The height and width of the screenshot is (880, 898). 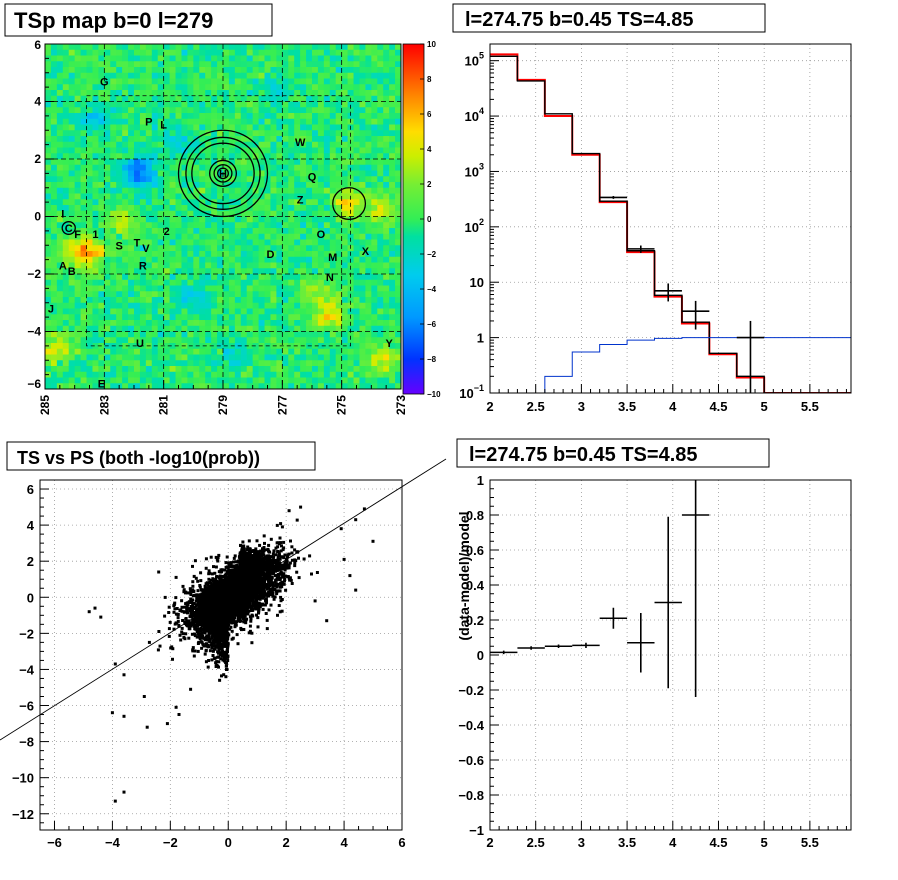 I want to click on y-tick-label: 10⁵, so click(x=474, y=60).